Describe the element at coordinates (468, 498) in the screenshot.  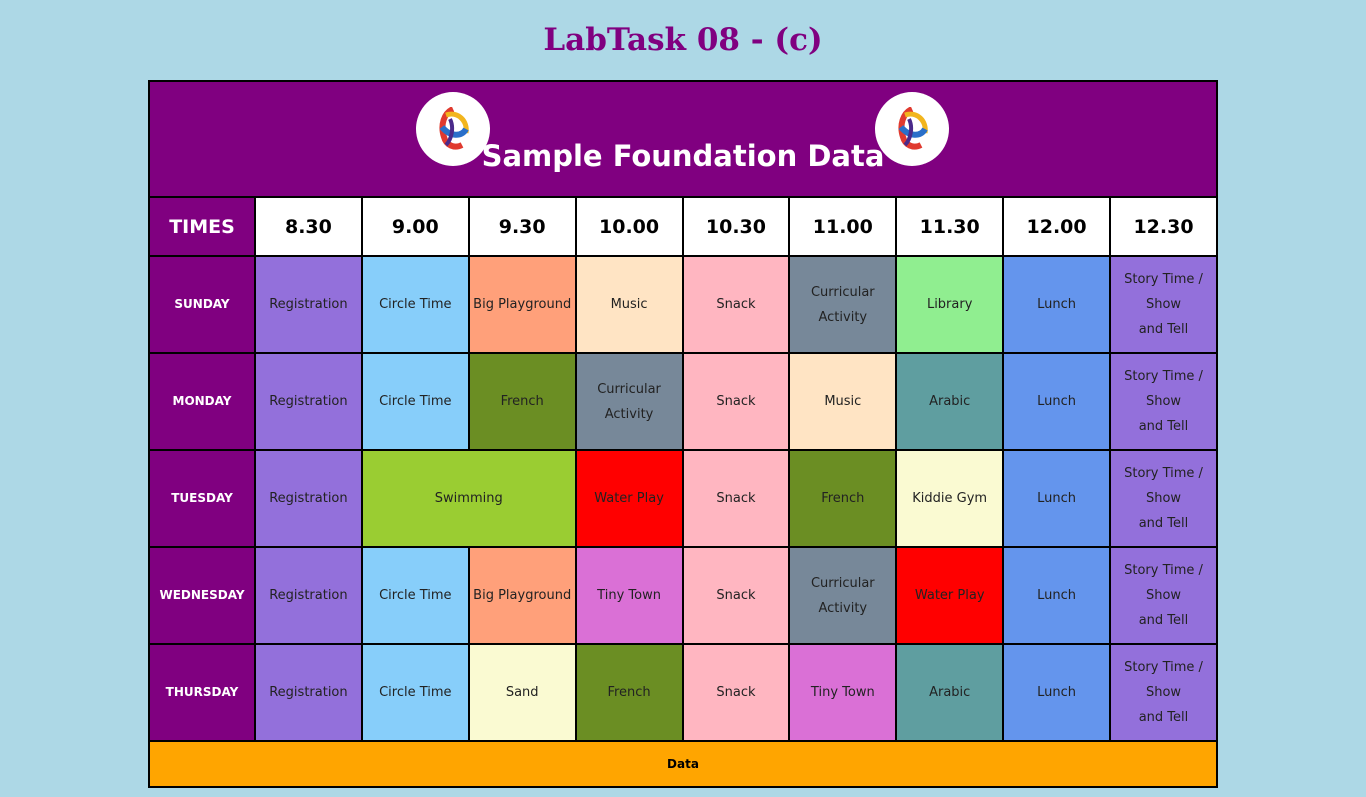
I see `activity-cell: Swimming` at that location.